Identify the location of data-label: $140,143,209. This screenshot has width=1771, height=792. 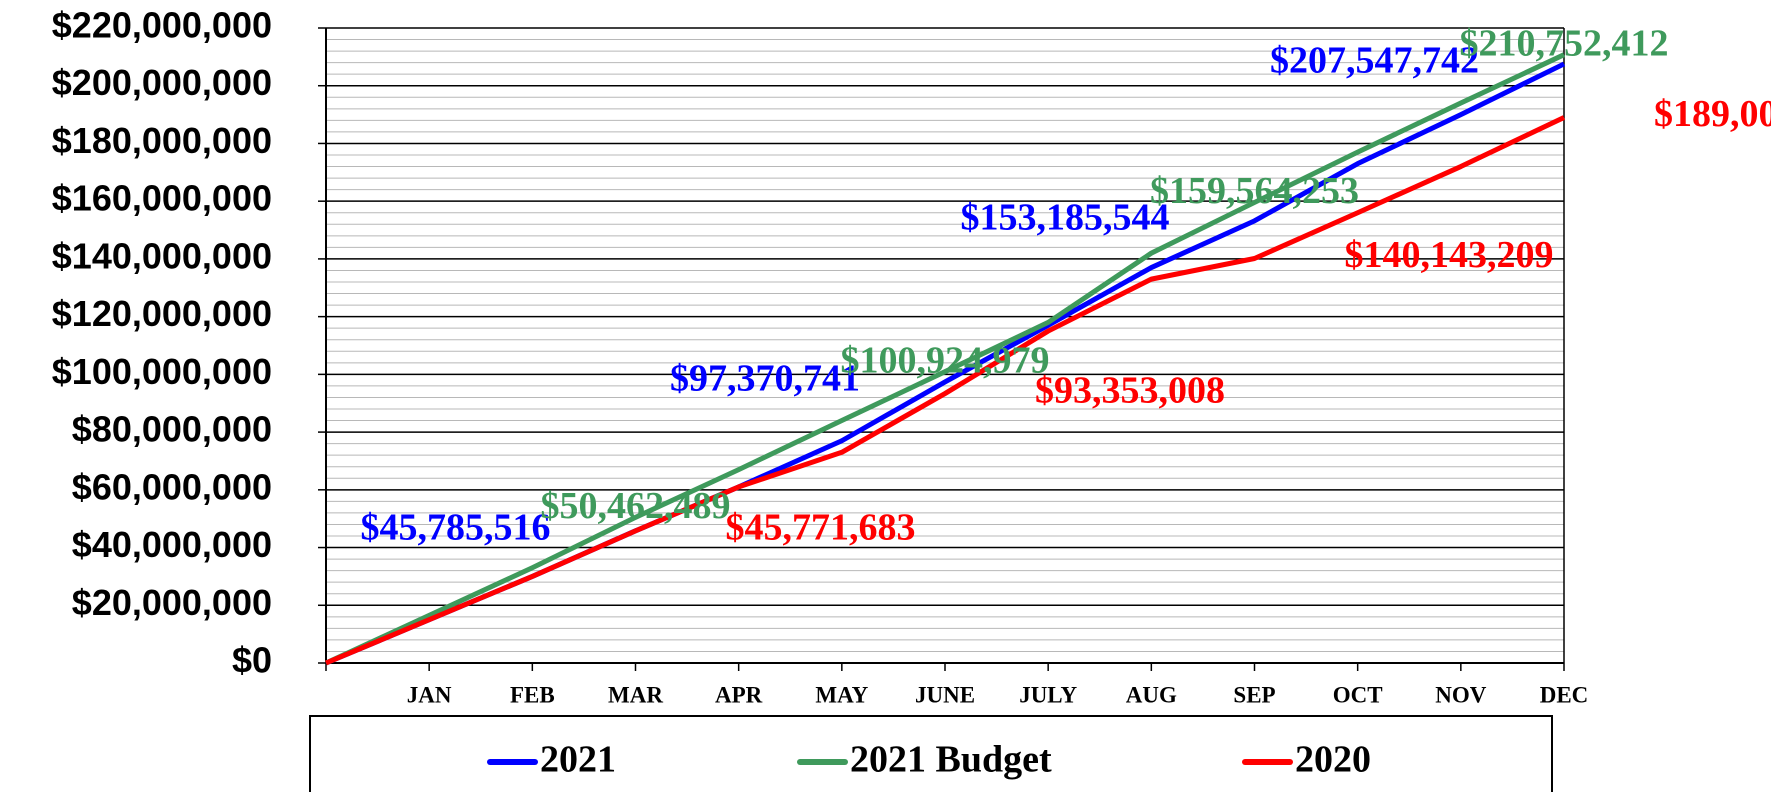
(1449, 255).